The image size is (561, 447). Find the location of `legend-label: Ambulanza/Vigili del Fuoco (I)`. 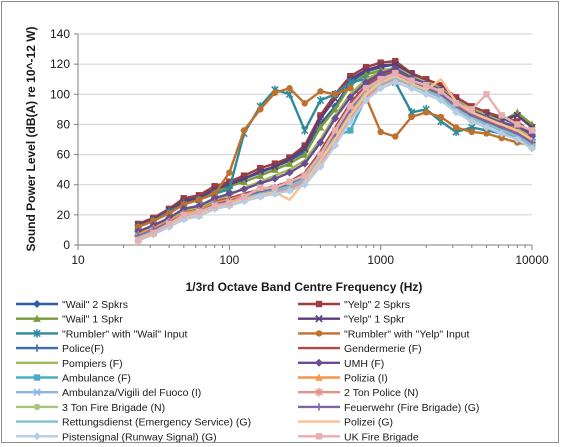

legend-label: Ambulanza/Vigili del Fuoco (I) is located at coordinates (131, 393).